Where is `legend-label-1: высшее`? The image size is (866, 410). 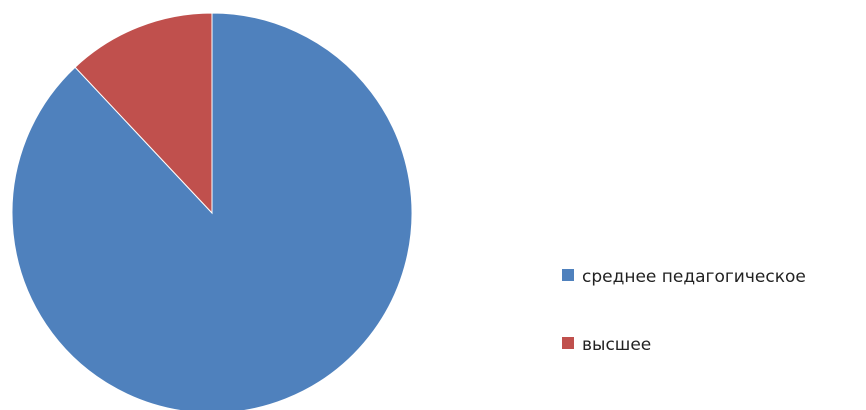
legend-label-1: высшее is located at coordinates (616, 345).